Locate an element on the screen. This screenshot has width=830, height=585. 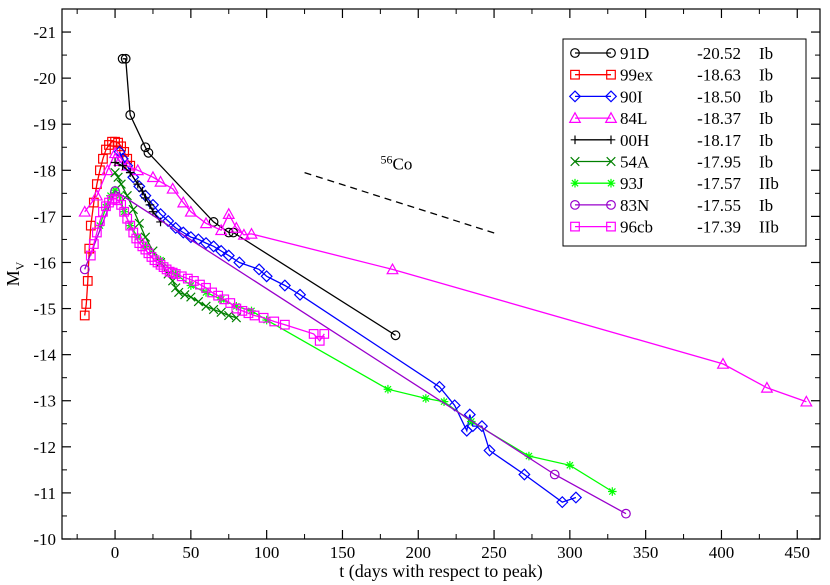
y-axis-label-main: M is located at coordinates (13, 278).